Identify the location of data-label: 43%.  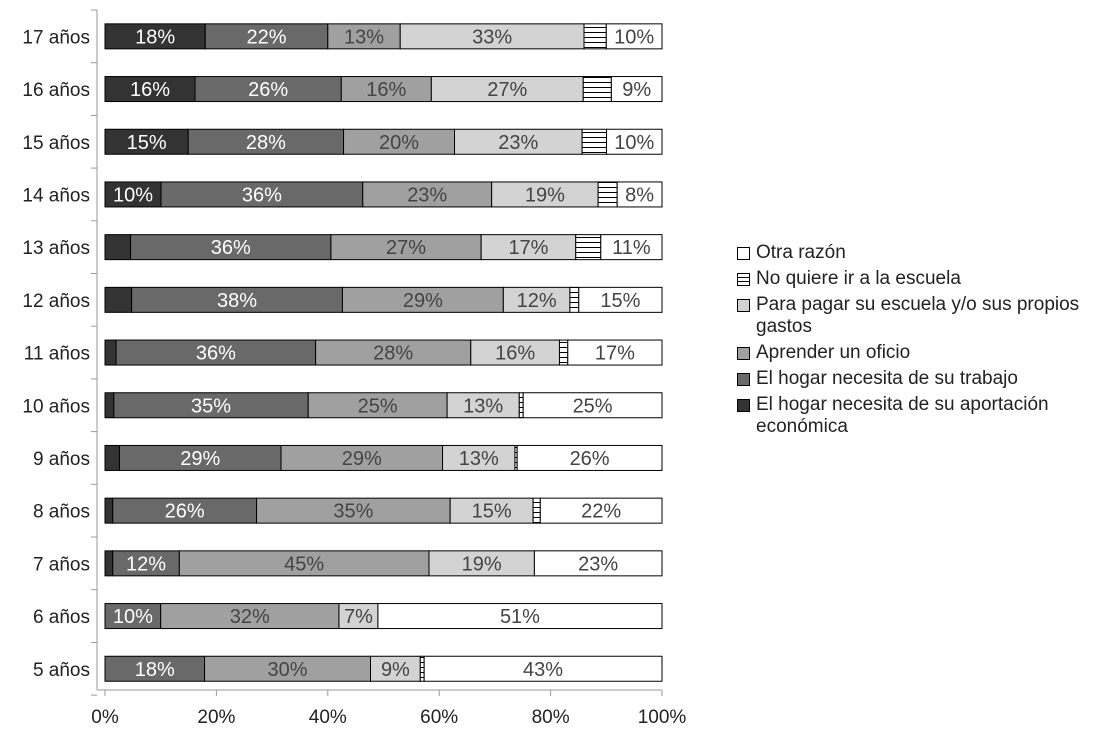
(543, 670).